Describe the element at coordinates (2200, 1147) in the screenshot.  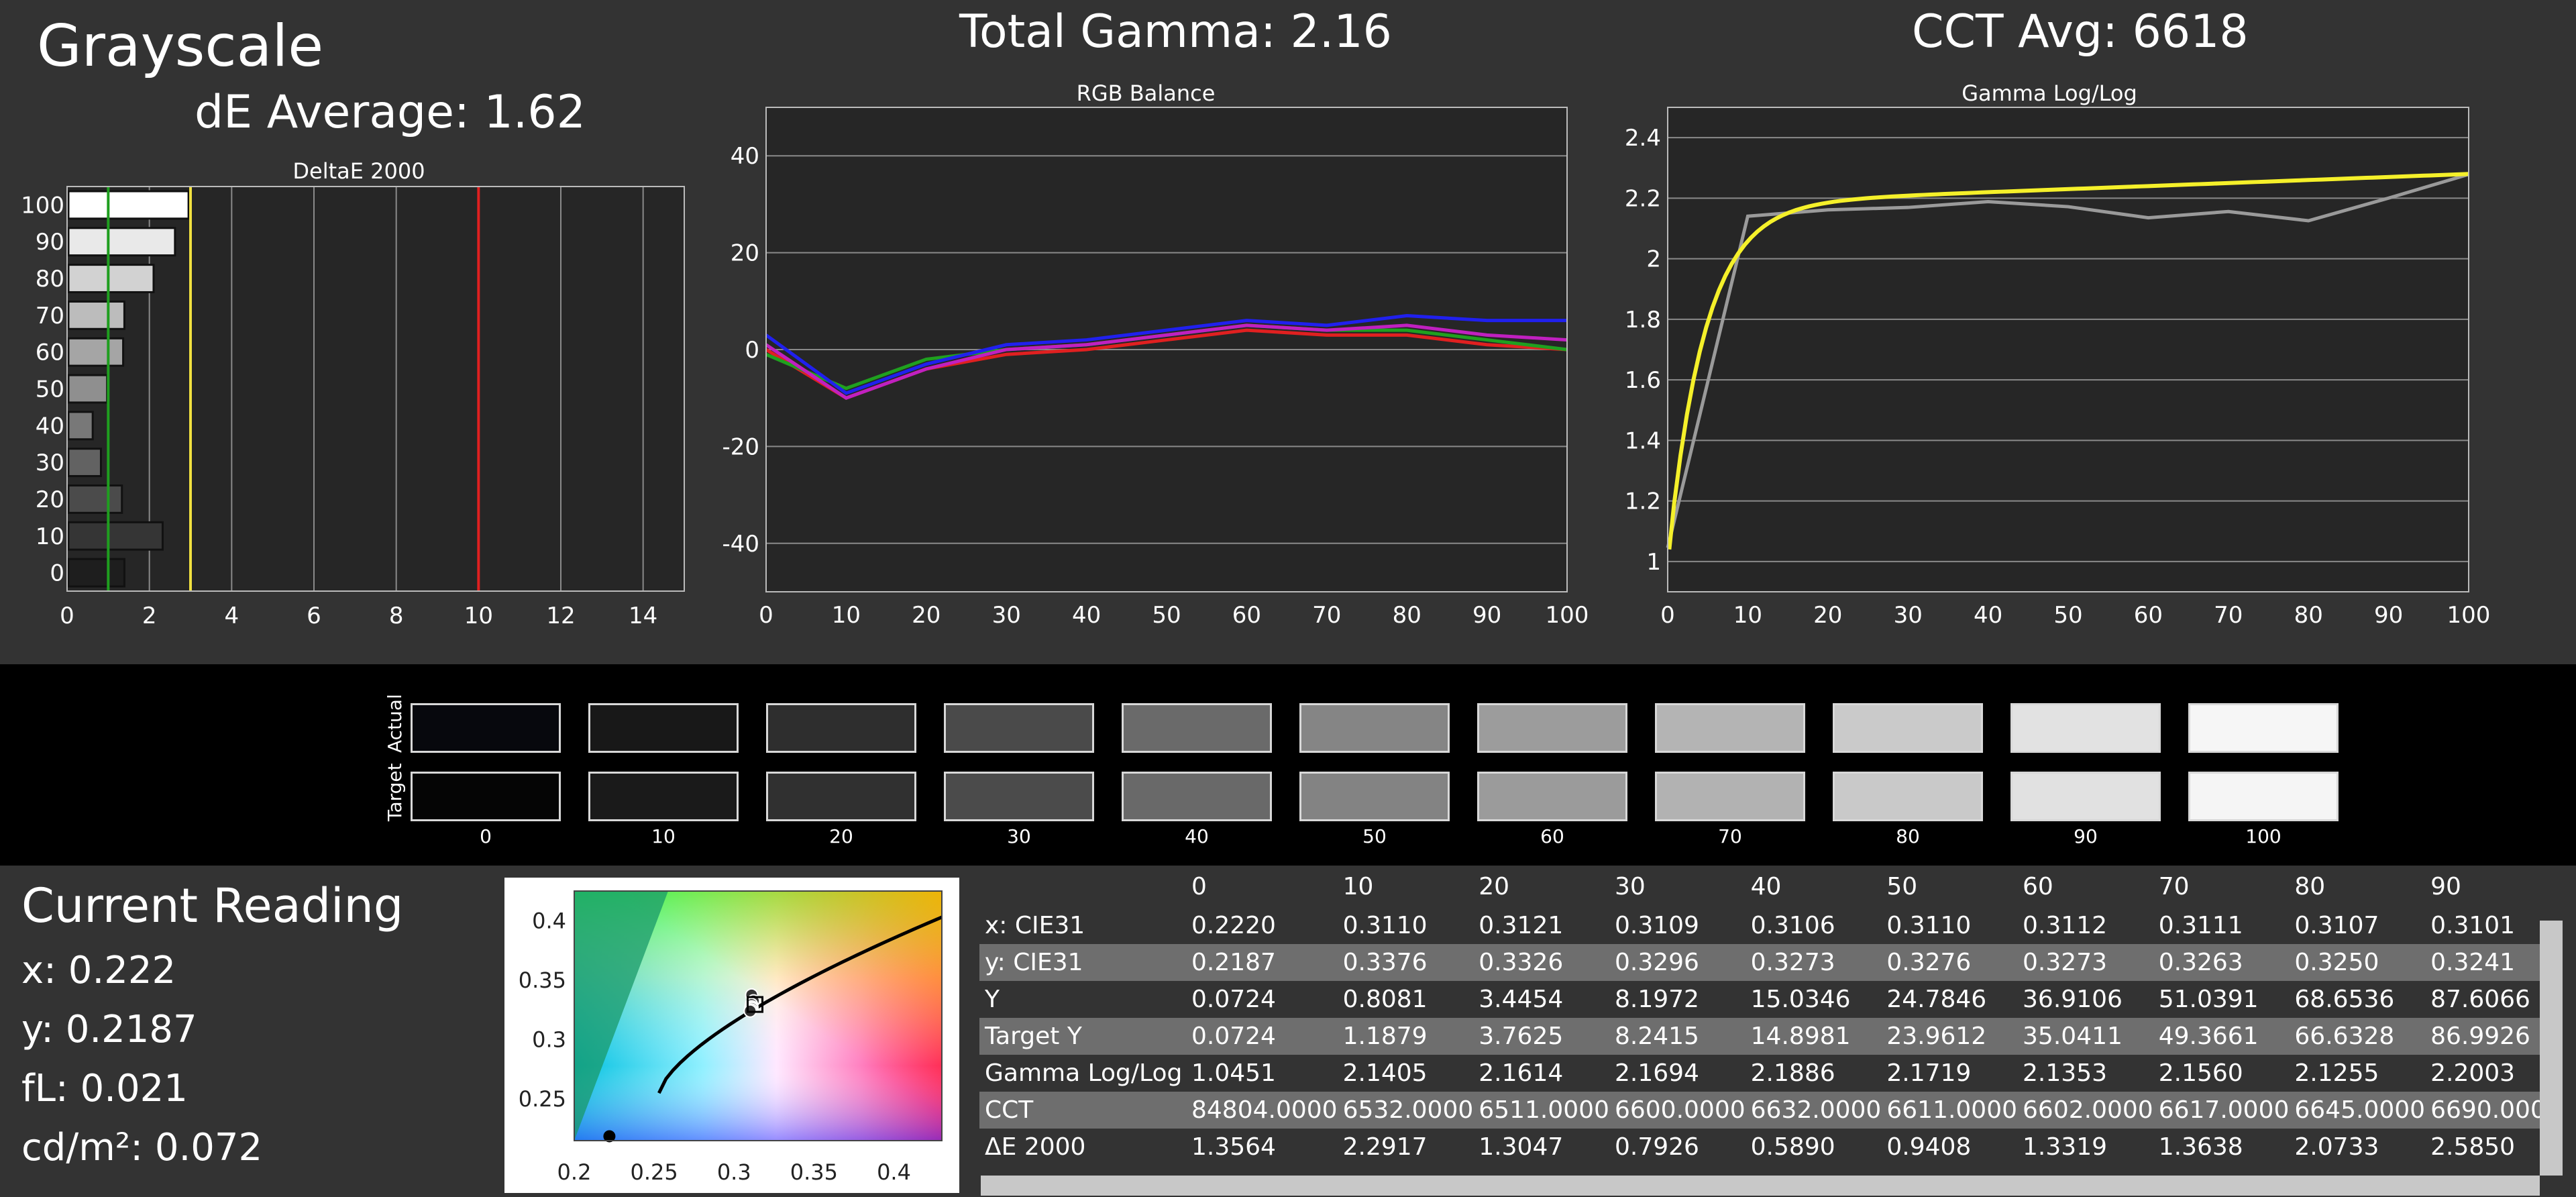
I see `table-cell: 1.3638` at that location.